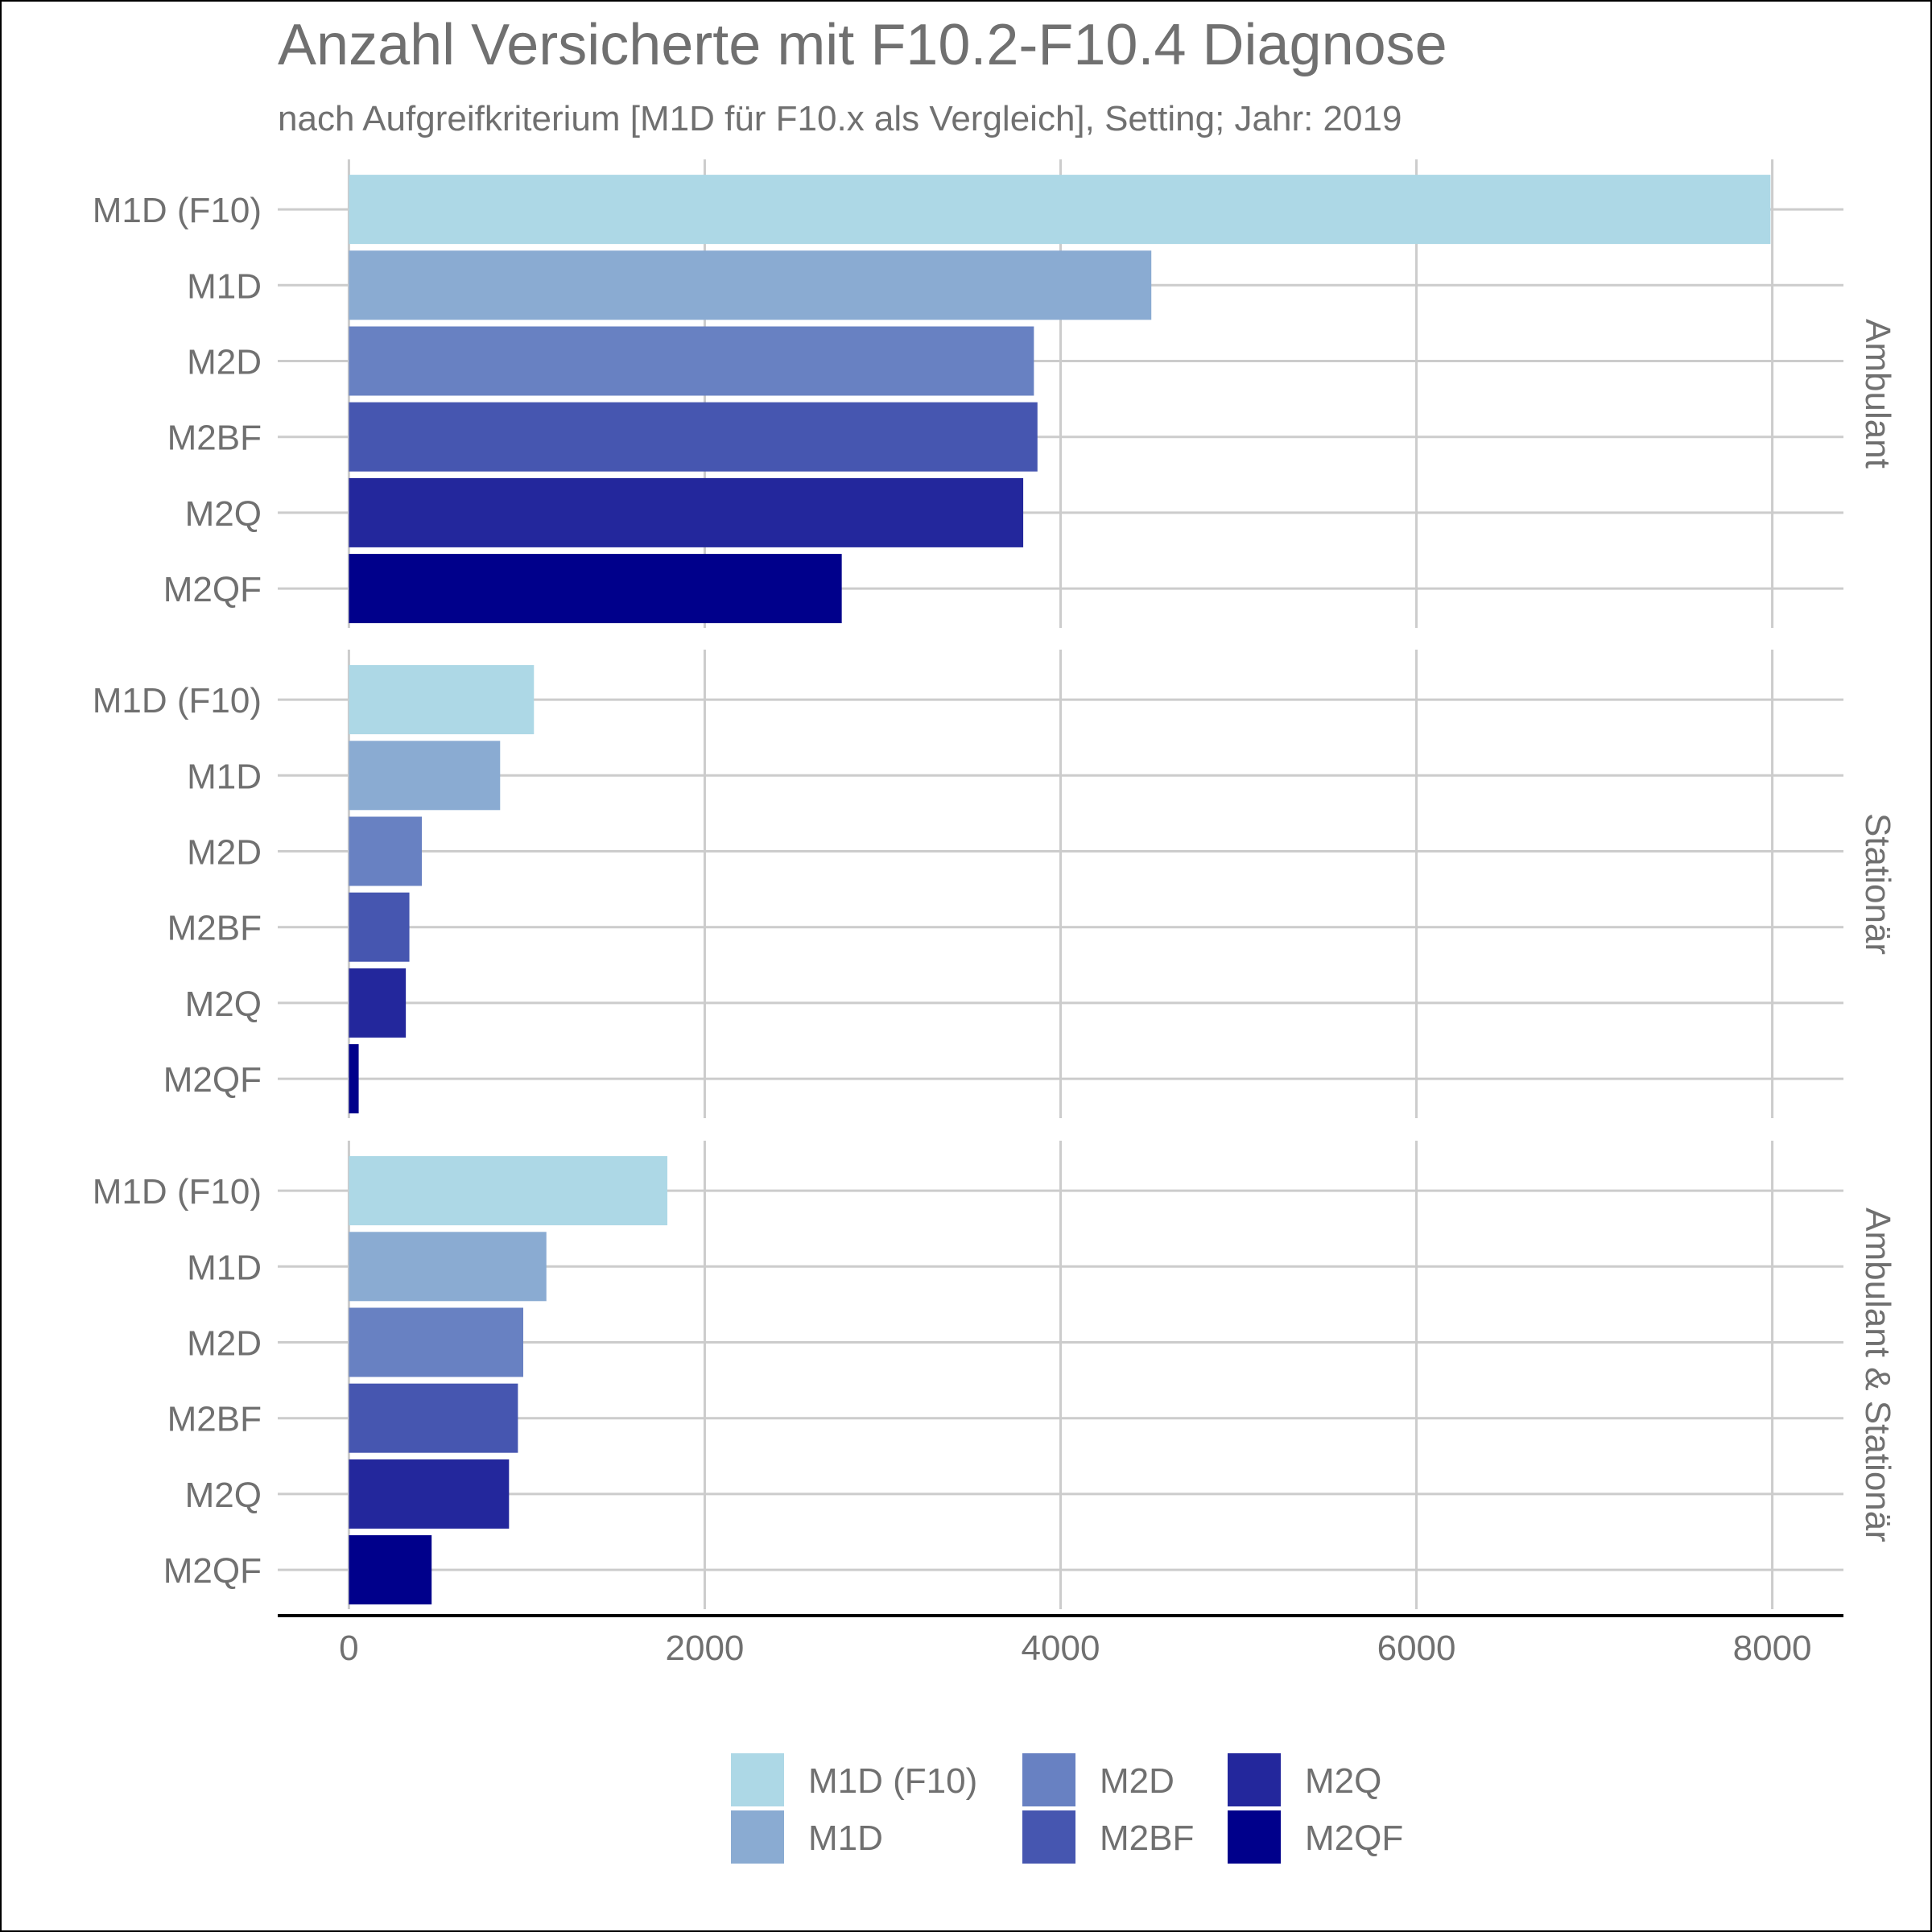 Image resolution: width=1932 pixels, height=1932 pixels. Describe the element at coordinates (705, 1648) in the screenshot. I see `x-tick-label: 2000` at that location.